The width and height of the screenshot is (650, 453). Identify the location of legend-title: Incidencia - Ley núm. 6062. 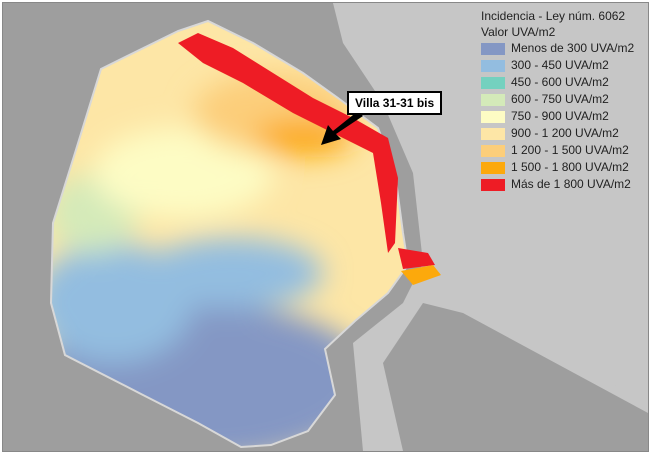
(553, 16).